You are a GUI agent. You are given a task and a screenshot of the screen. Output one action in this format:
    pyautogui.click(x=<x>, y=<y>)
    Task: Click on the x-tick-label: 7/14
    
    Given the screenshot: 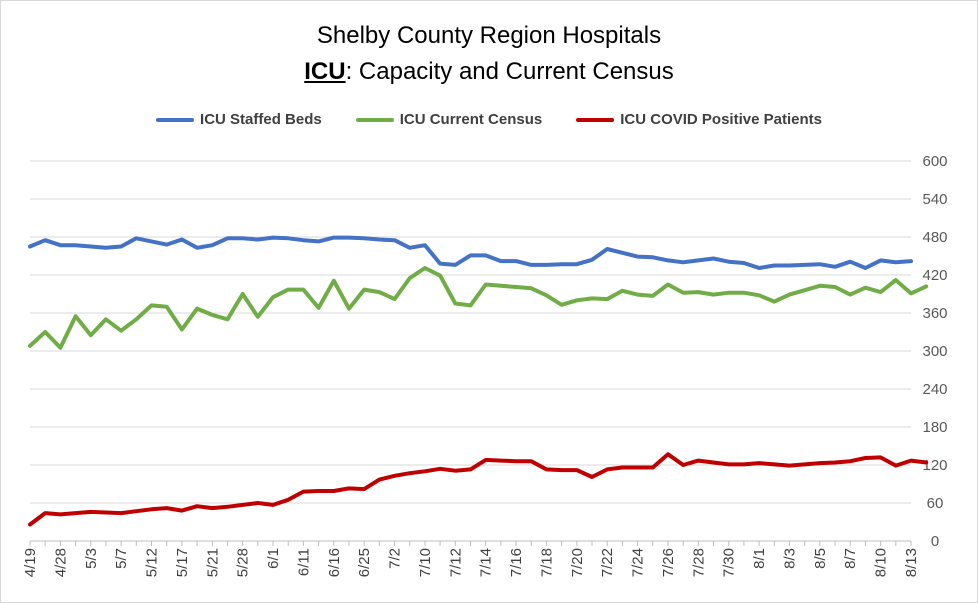 What is the action you would take?
    pyautogui.click(x=486, y=562)
    